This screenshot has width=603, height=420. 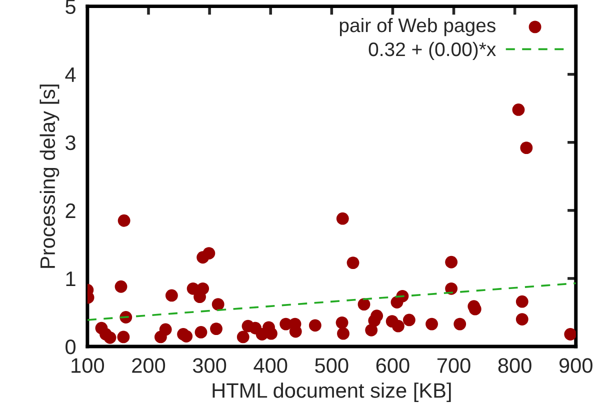 I want to click on x-tick-label: 600, so click(x=393, y=365).